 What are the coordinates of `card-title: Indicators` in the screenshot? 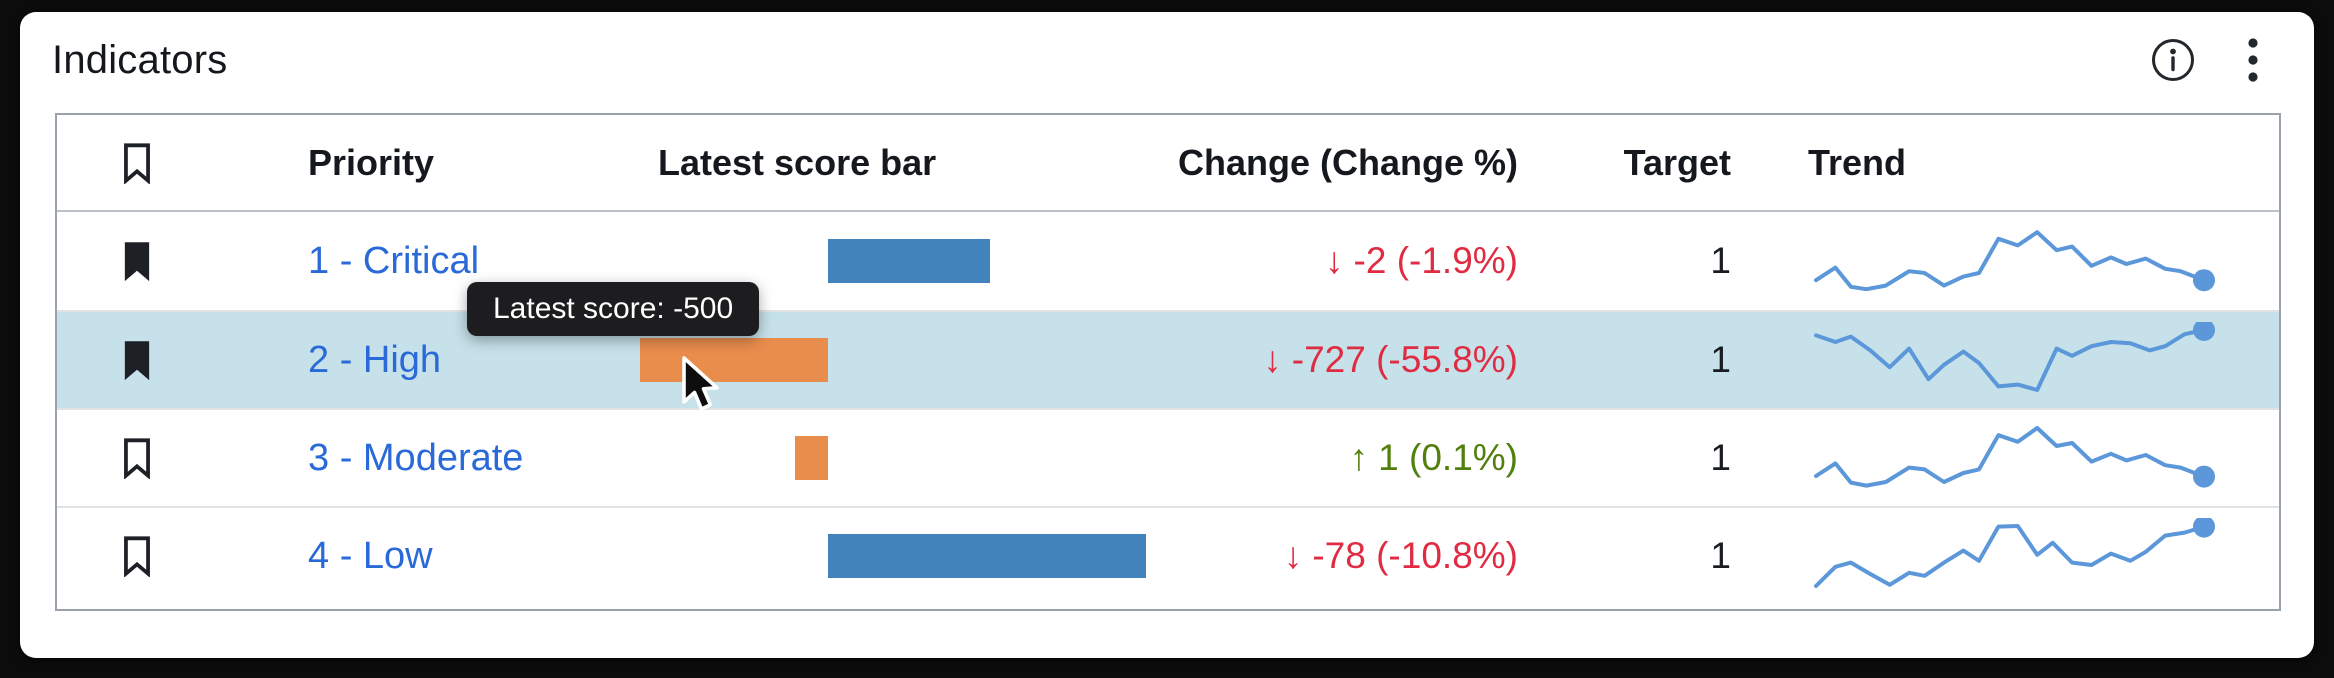 It's located at (140, 59).